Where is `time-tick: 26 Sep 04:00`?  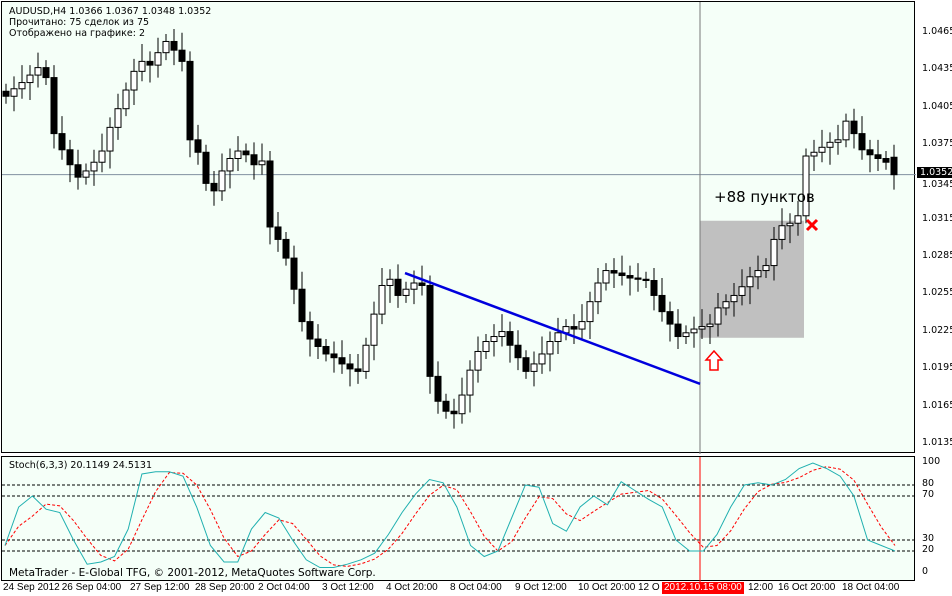 time-tick: 26 Sep 04:00 is located at coordinates (91, 587).